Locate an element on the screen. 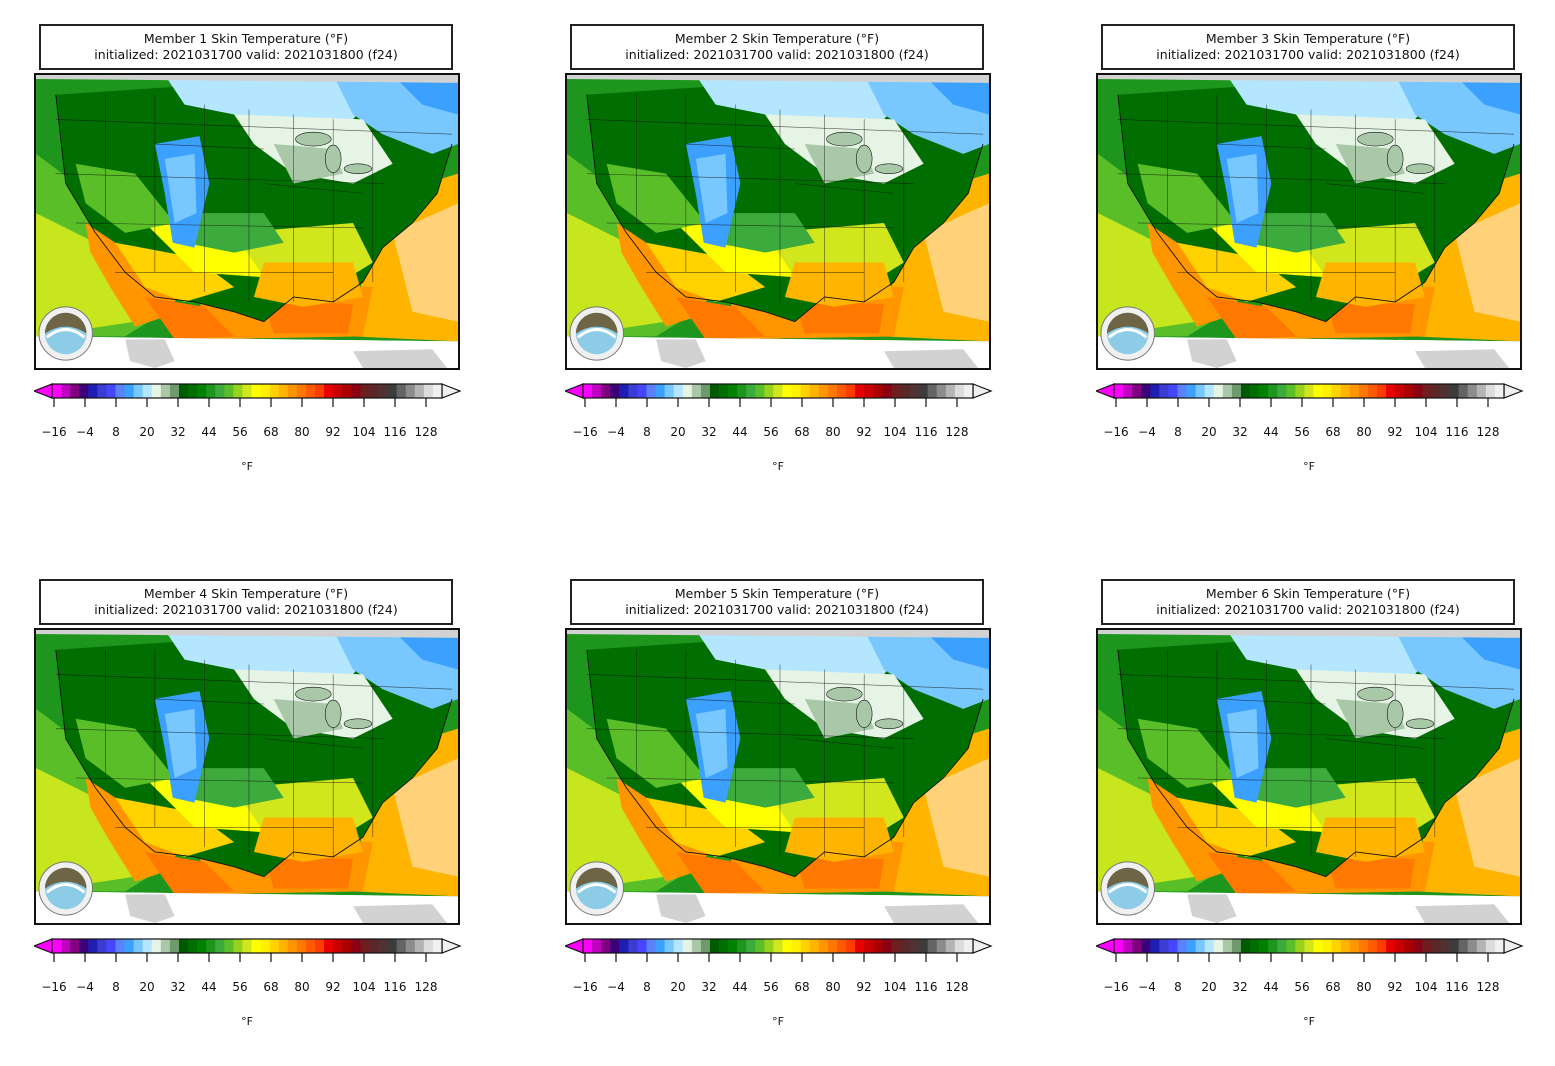 Image resolution: width=1555 pixels, height=1066 pixels. colorbar-tick-label: 116 is located at coordinates (395, 432).